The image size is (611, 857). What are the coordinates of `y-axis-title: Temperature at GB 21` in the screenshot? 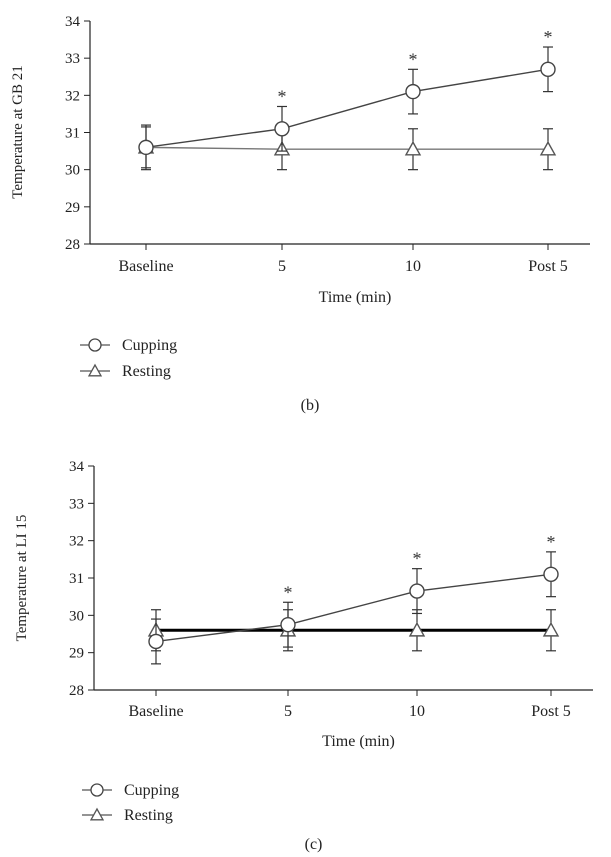 It's located at (18, 131).